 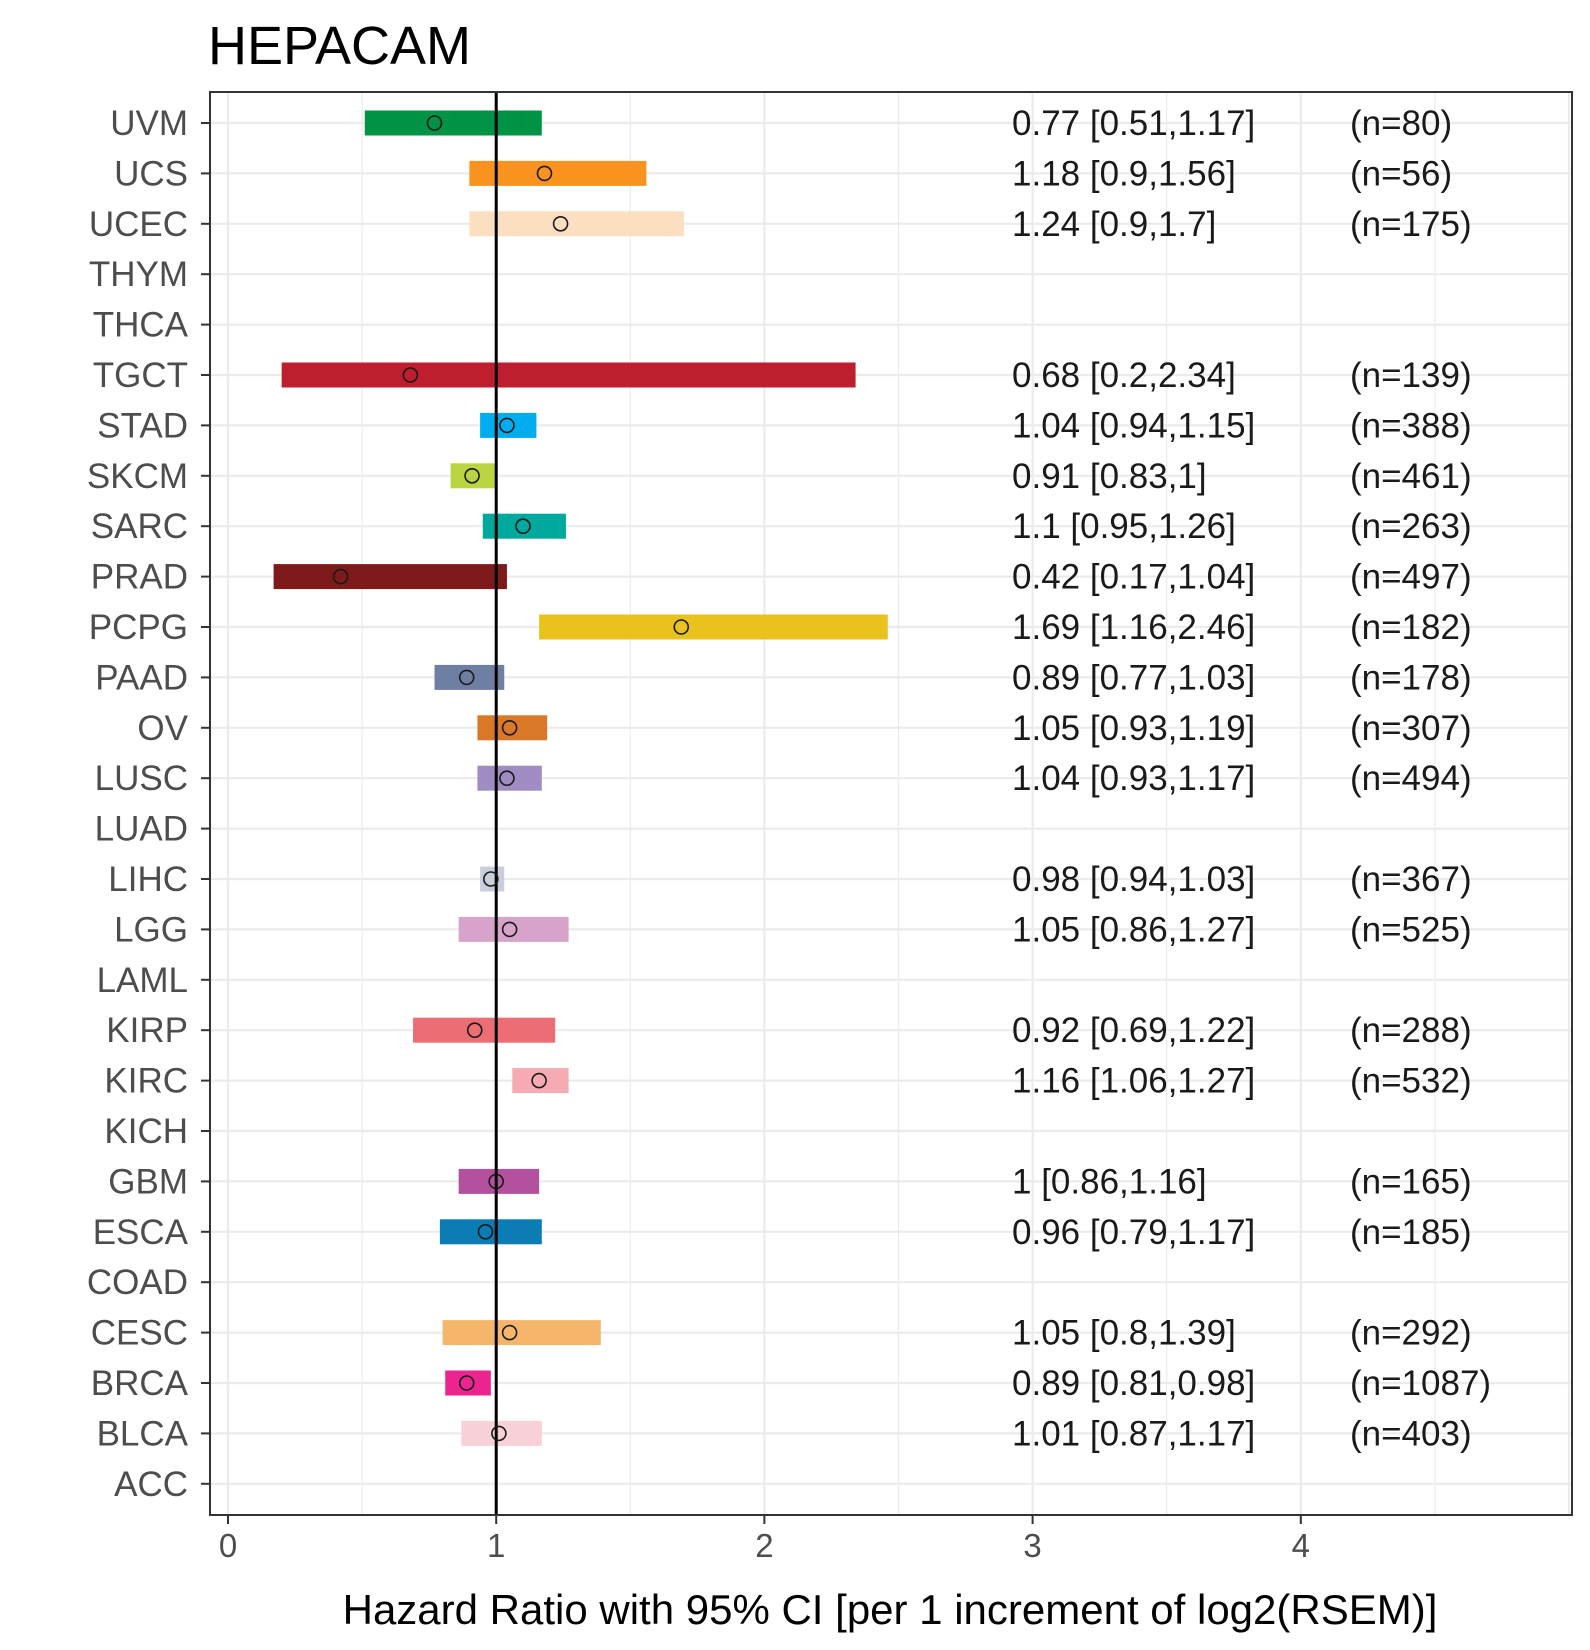 I want to click on hr-ci-text-esca: 0.96 [0.79,1.17], so click(x=1133, y=1232).